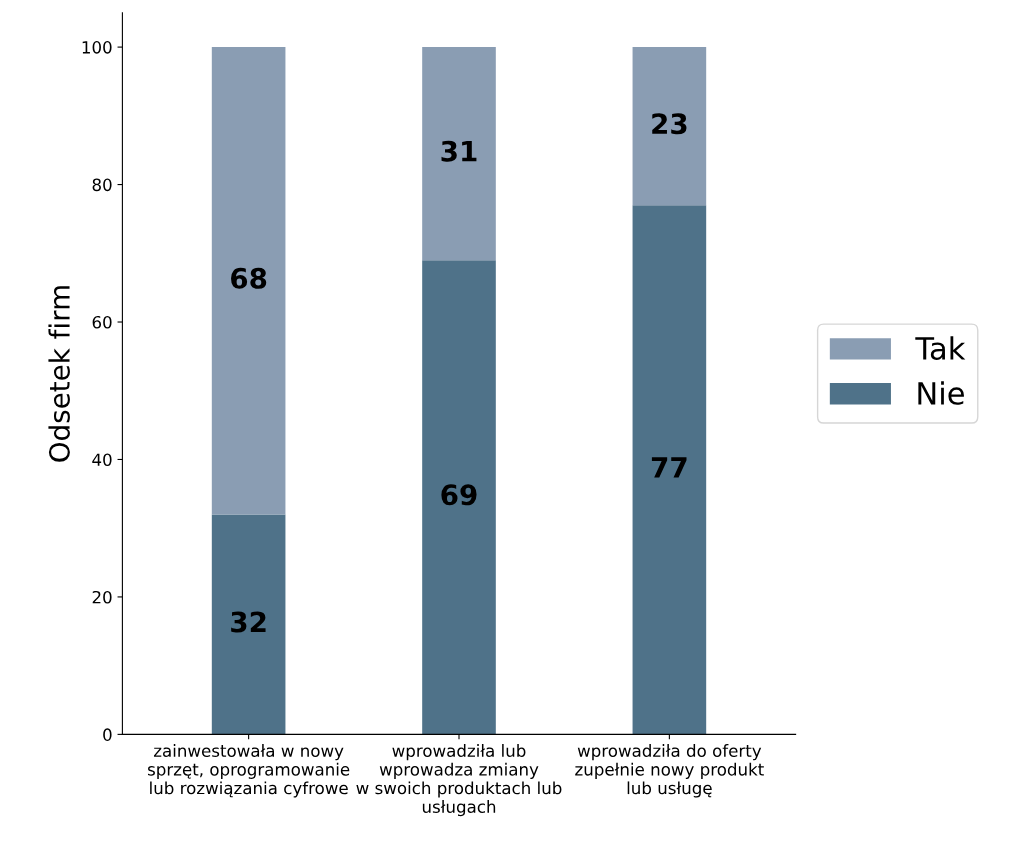 This screenshot has width=1020, height=849. Describe the element at coordinates (459, 151) in the screenshot. I see `data-label: 31` at that location.